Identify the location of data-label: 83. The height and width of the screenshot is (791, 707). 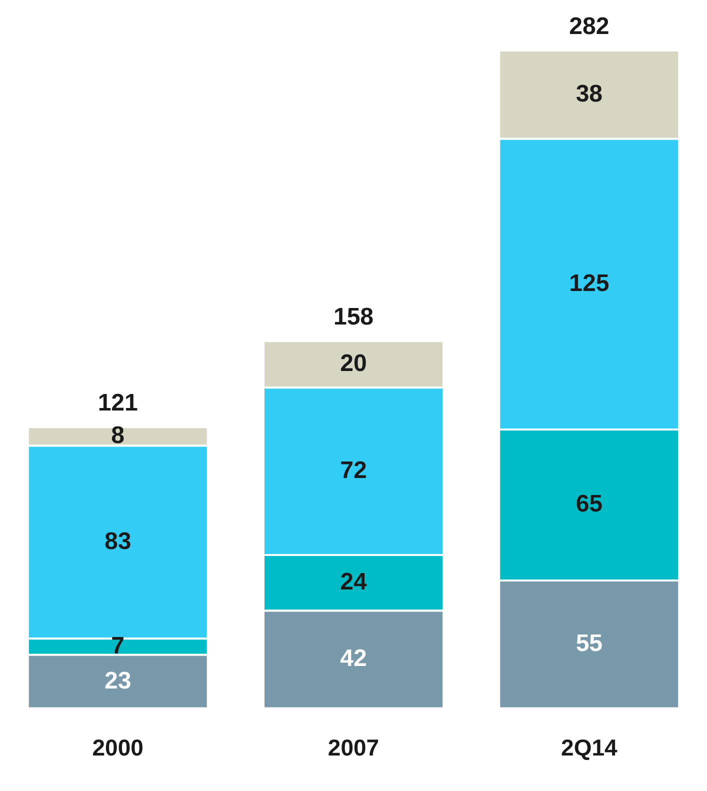
(118, 541).